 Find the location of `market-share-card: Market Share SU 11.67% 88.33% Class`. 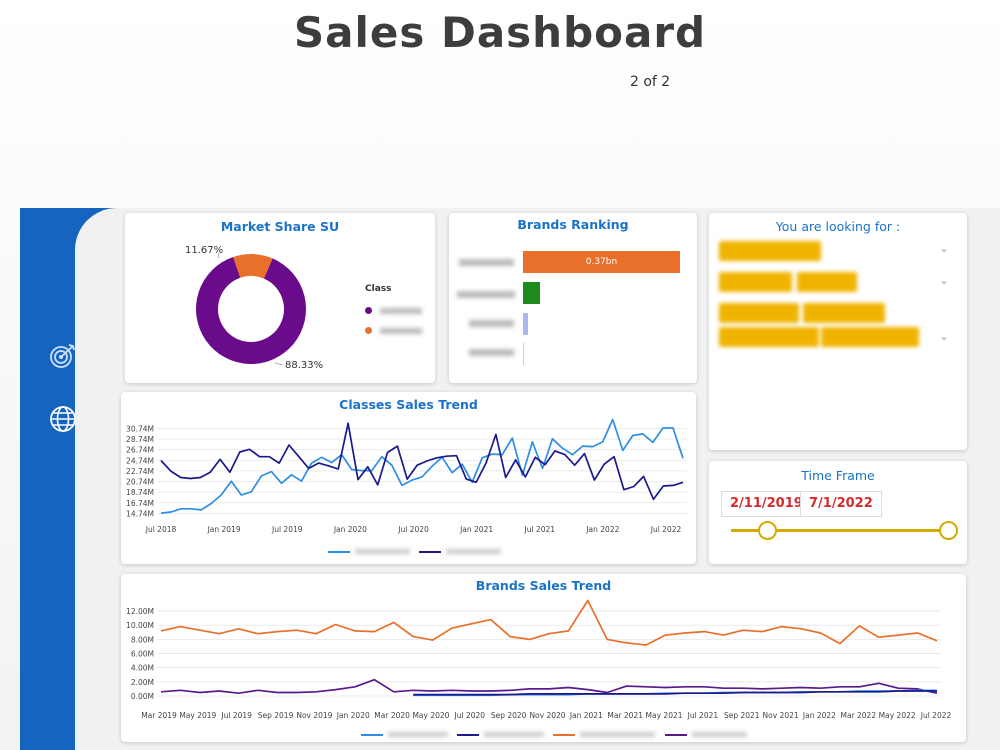

market-share-card: Market Share SU 11.67% 88.33% Class is located at coordinates (280, 298).